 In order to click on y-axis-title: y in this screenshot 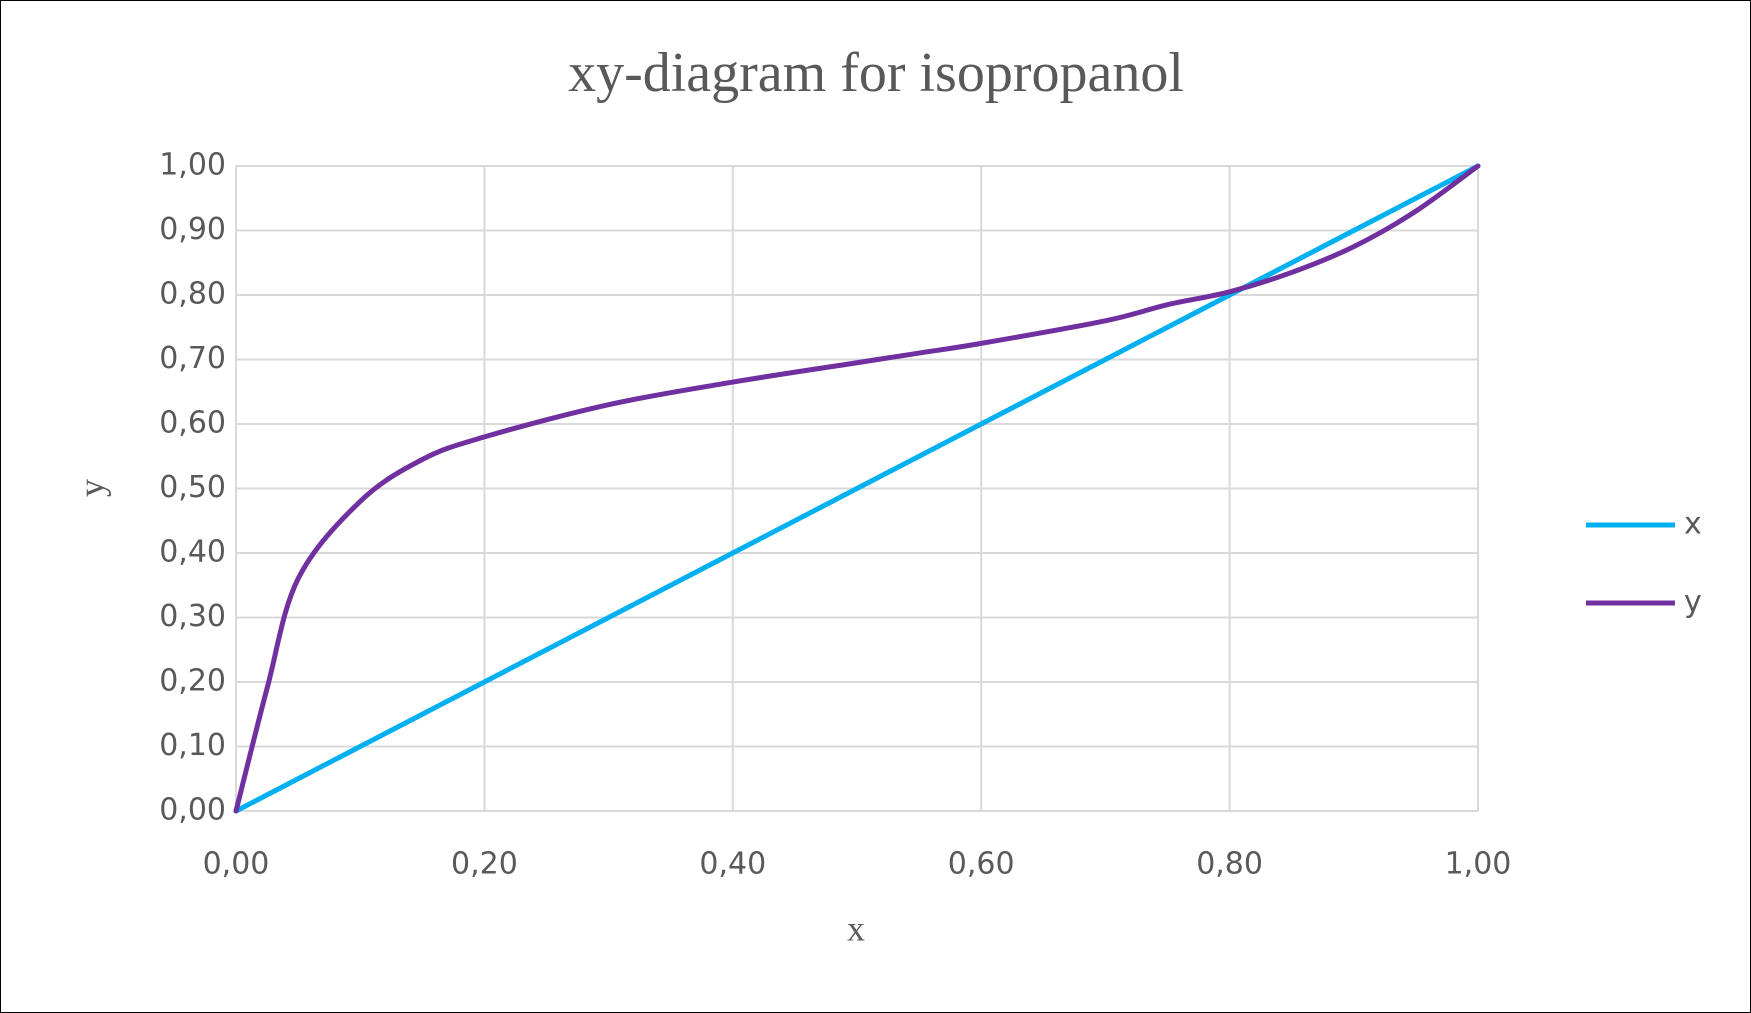, I will do `click(91, 488)`.